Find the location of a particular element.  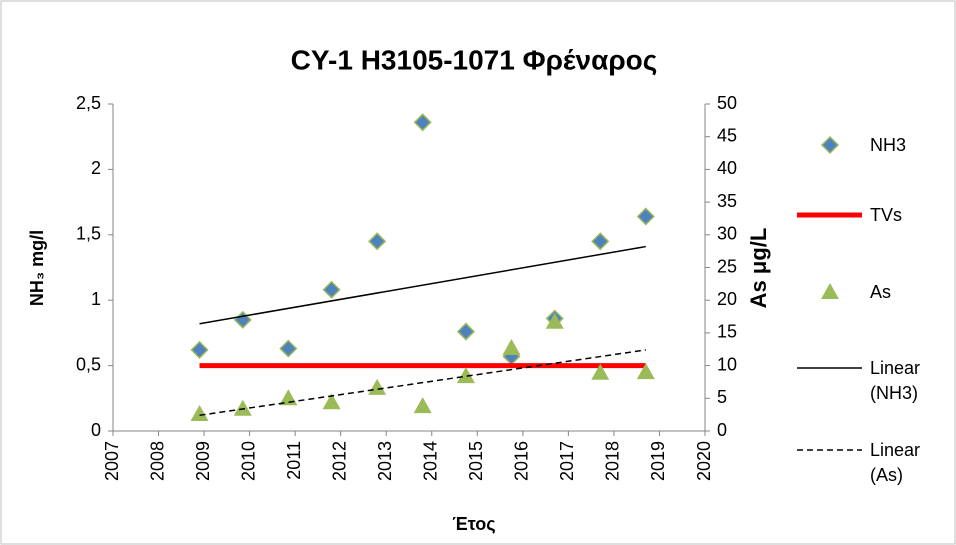

legend-label: NH3 is located at coordinates (888, 145).